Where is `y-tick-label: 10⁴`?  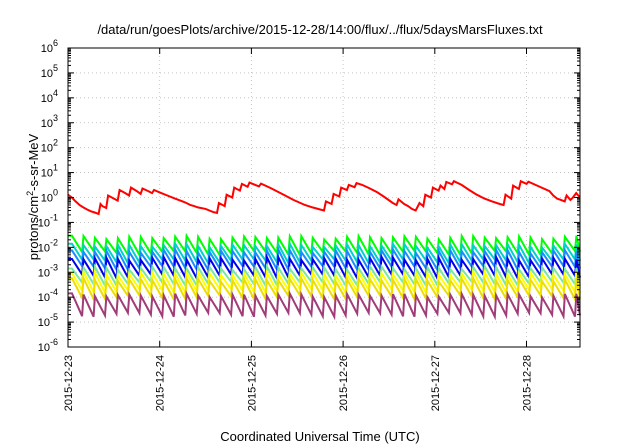
y-tick-label: 10⁴ is located at coordinates (49, 96).